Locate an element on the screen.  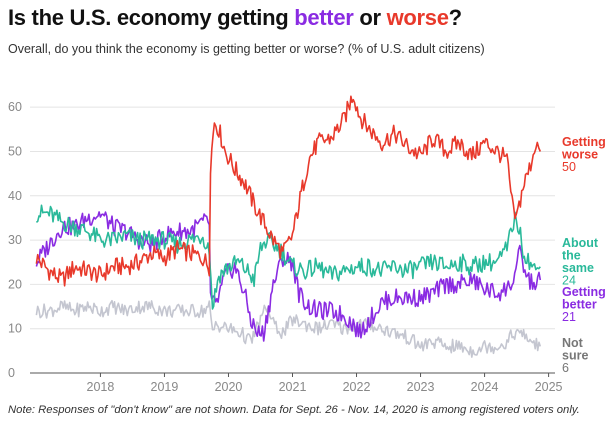
series-label-better: Getting is located at coordinates (584, 292).